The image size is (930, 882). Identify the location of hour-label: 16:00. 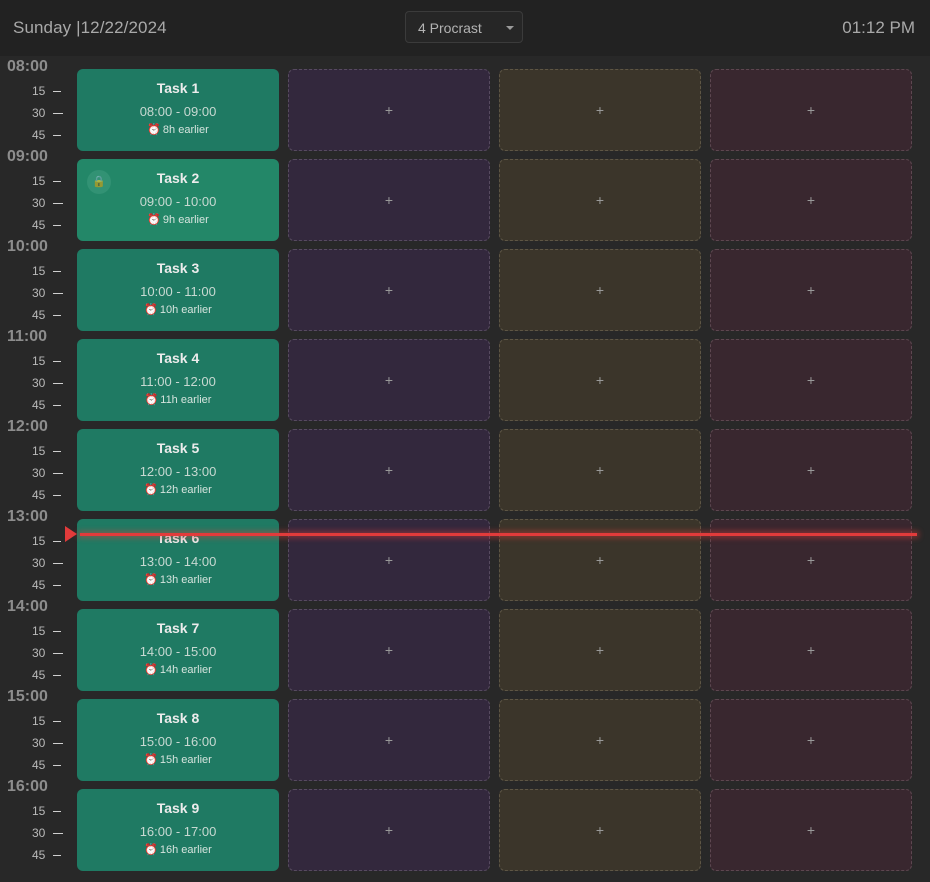
(27, 786).